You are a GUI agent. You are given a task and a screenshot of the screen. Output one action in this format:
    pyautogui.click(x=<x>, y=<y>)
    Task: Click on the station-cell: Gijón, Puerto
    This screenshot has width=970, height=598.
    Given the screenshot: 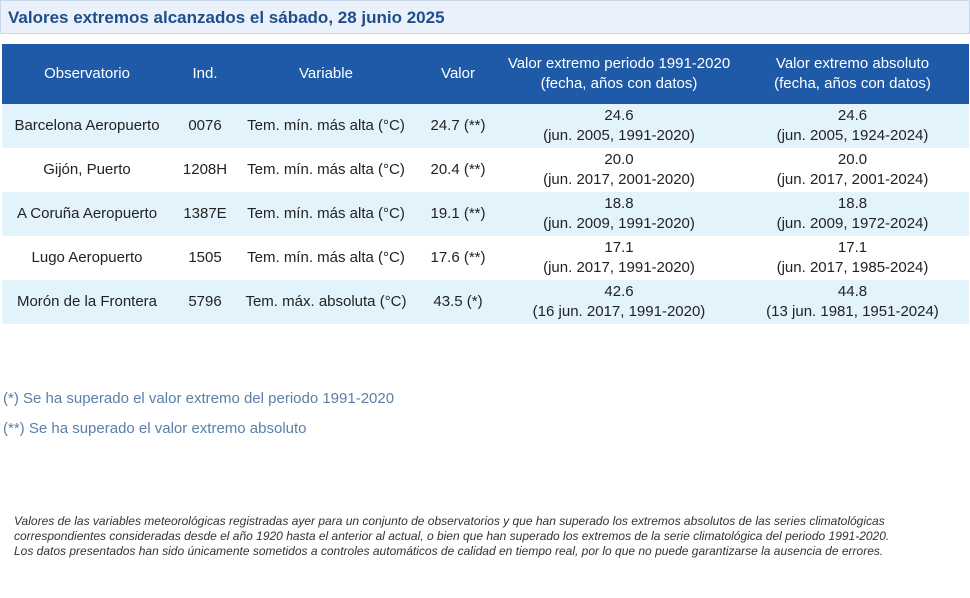 What is the action you would take?
    pyautogui.click(x=87, y=170)
    